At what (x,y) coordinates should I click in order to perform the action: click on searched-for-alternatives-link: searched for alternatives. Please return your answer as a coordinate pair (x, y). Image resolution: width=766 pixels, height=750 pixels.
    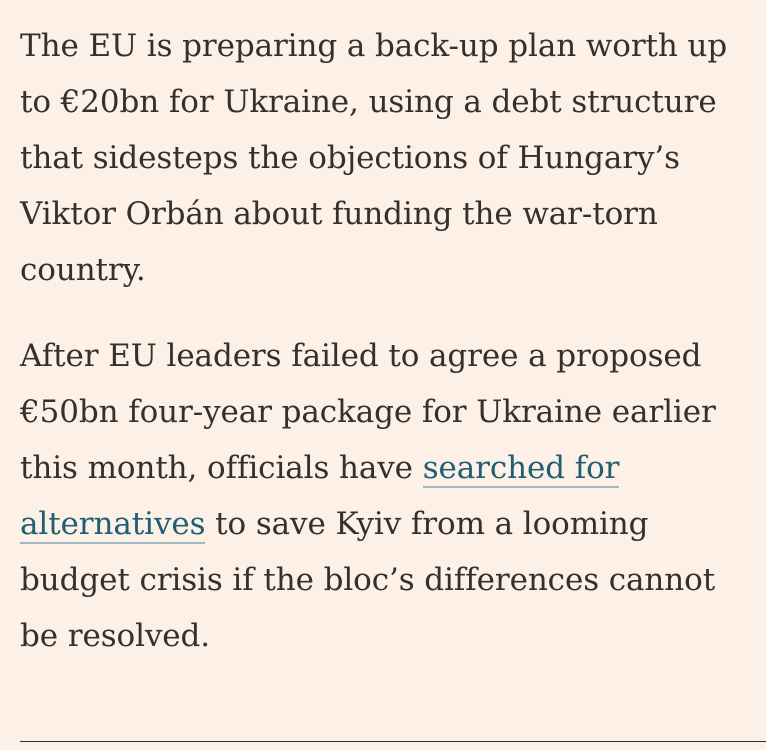
    Looking at the image, I should click on (320, 497).